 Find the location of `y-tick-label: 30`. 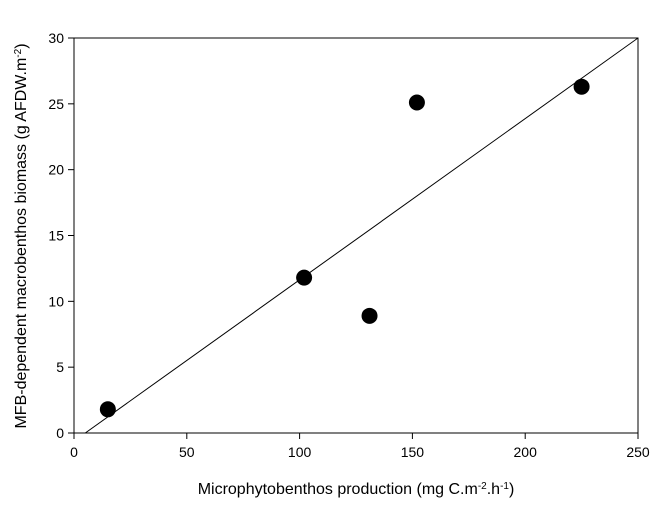

y-tick-label: 30 is located at coordinates (56, 38).